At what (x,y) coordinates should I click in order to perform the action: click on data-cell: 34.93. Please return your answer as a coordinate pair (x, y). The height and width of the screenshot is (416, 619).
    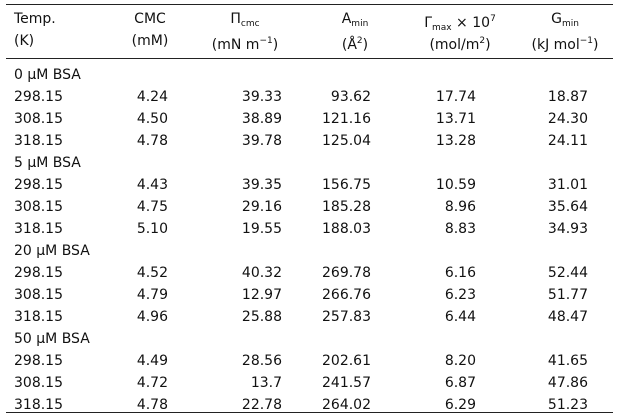
    Looking at the image, I should click on (567, 229).